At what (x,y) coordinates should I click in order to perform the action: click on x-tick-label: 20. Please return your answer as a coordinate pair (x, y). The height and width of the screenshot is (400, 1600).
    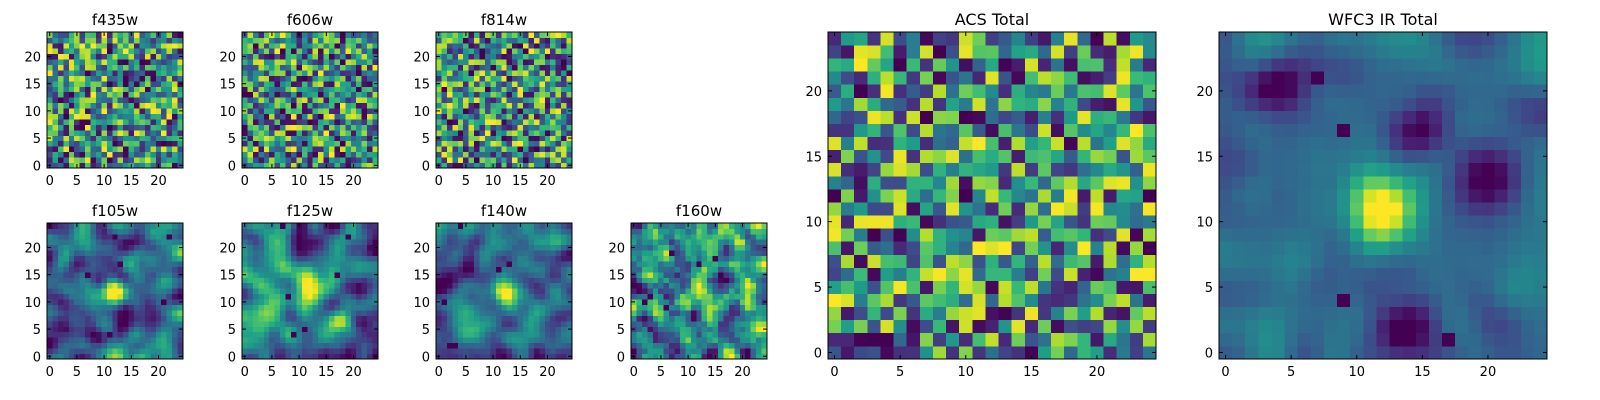
    Looking at the image, I should click on (547, 372).